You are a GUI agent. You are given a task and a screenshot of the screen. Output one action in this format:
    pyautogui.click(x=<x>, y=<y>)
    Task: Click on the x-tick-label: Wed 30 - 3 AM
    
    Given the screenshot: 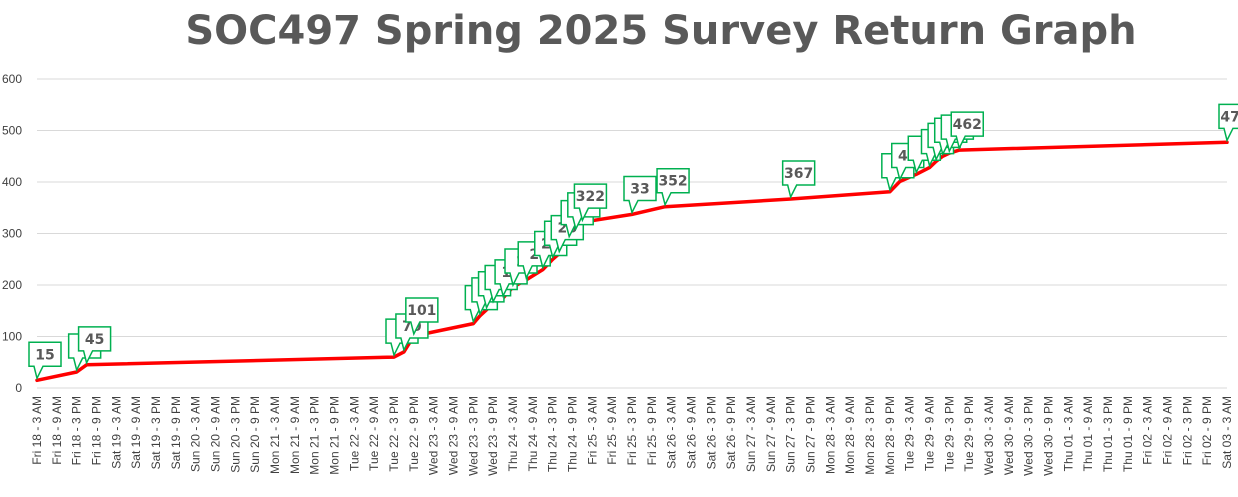 What is the action you would take?
    pyautogui.click(x=989, y=435)
    